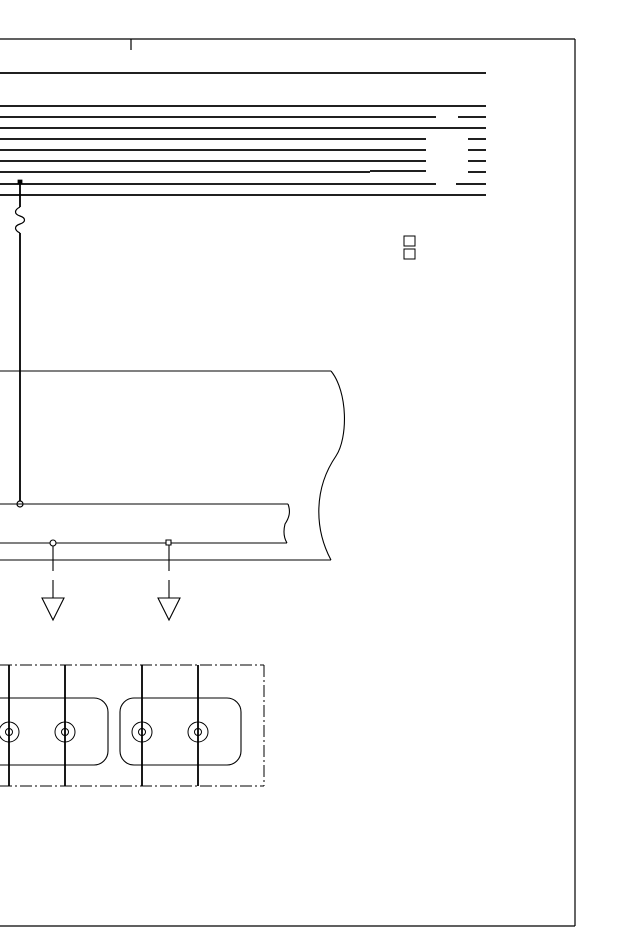 The width and height of the screenshot is (640, 950). Describe the element at coordinates (20, 343) in the screenshot. I see `feed-wire` at that location.